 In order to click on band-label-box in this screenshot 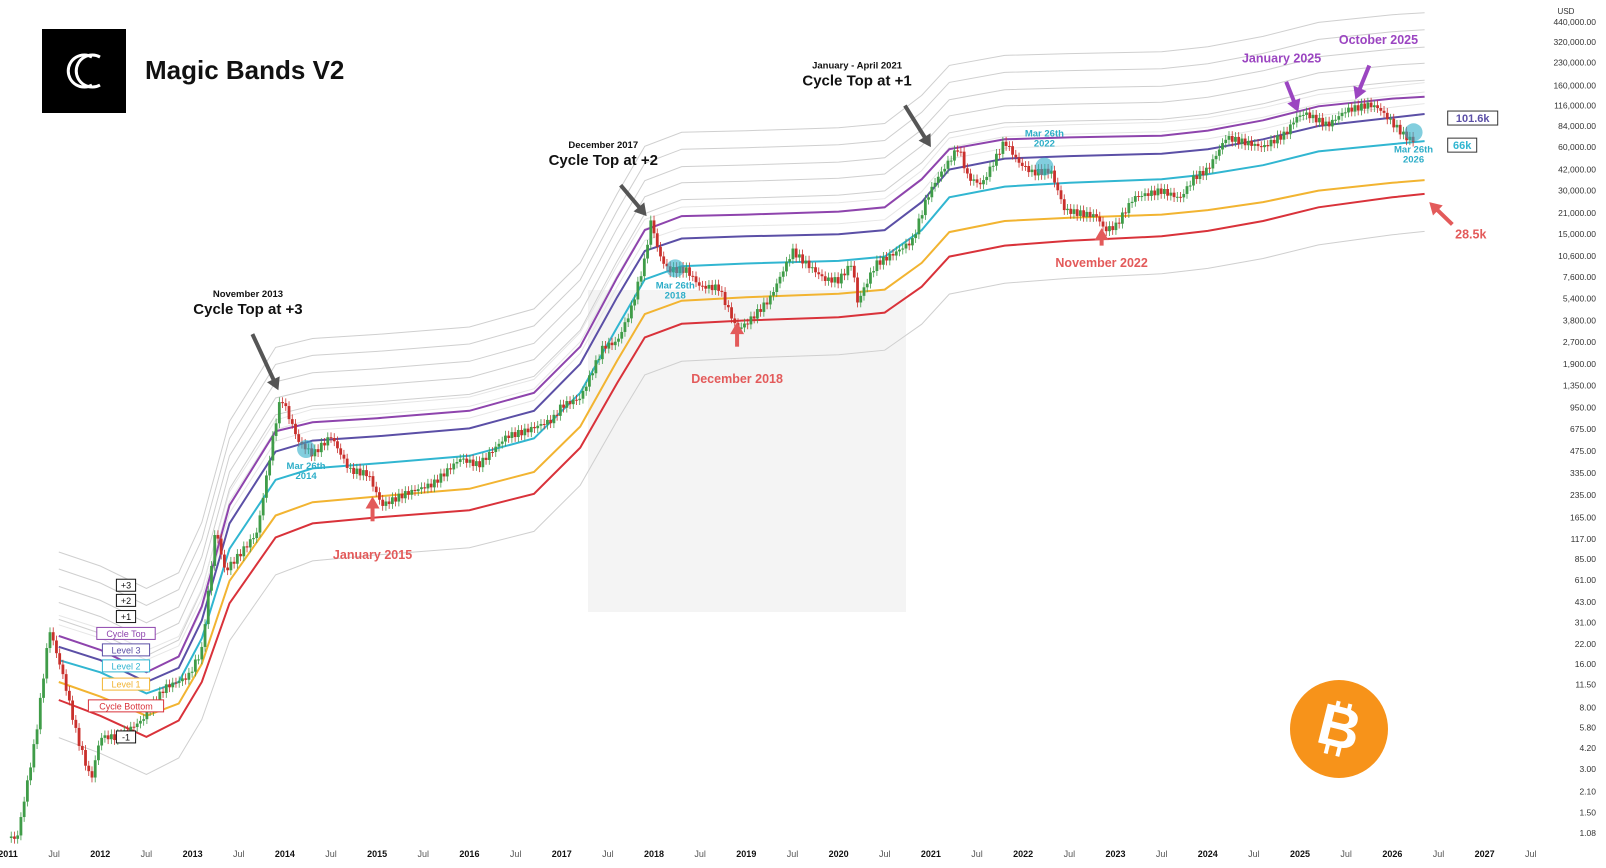, I will do `click(126, 737)`.